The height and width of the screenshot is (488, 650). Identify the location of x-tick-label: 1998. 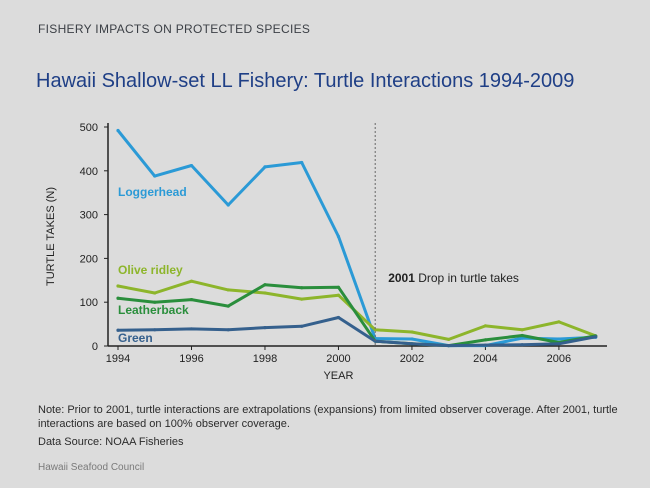
(265, 359).